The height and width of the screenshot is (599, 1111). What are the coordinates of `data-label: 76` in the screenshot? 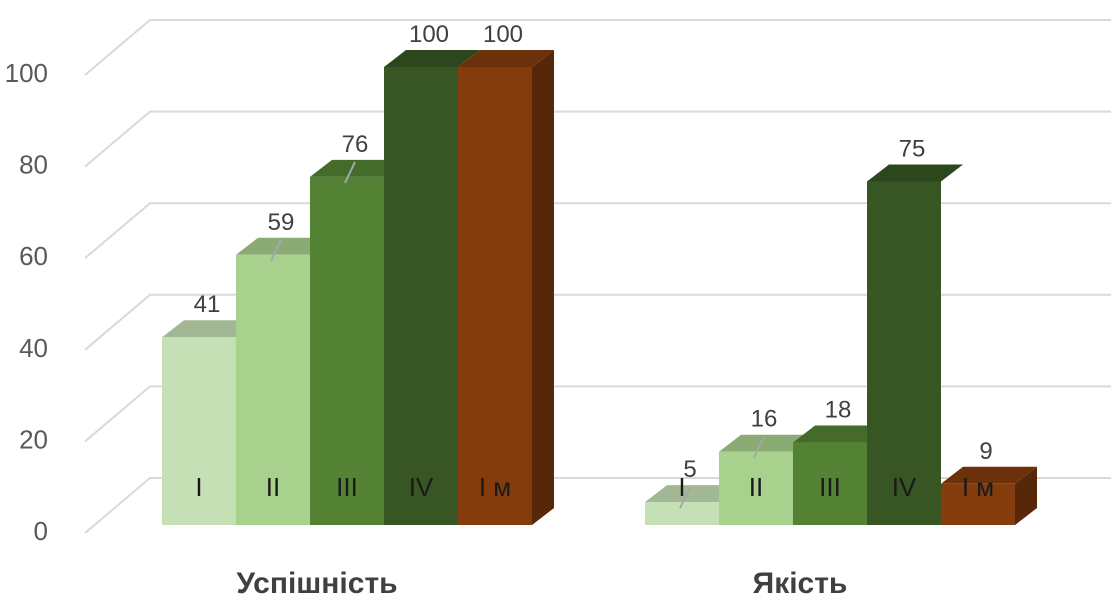 It's located at (355, 144).